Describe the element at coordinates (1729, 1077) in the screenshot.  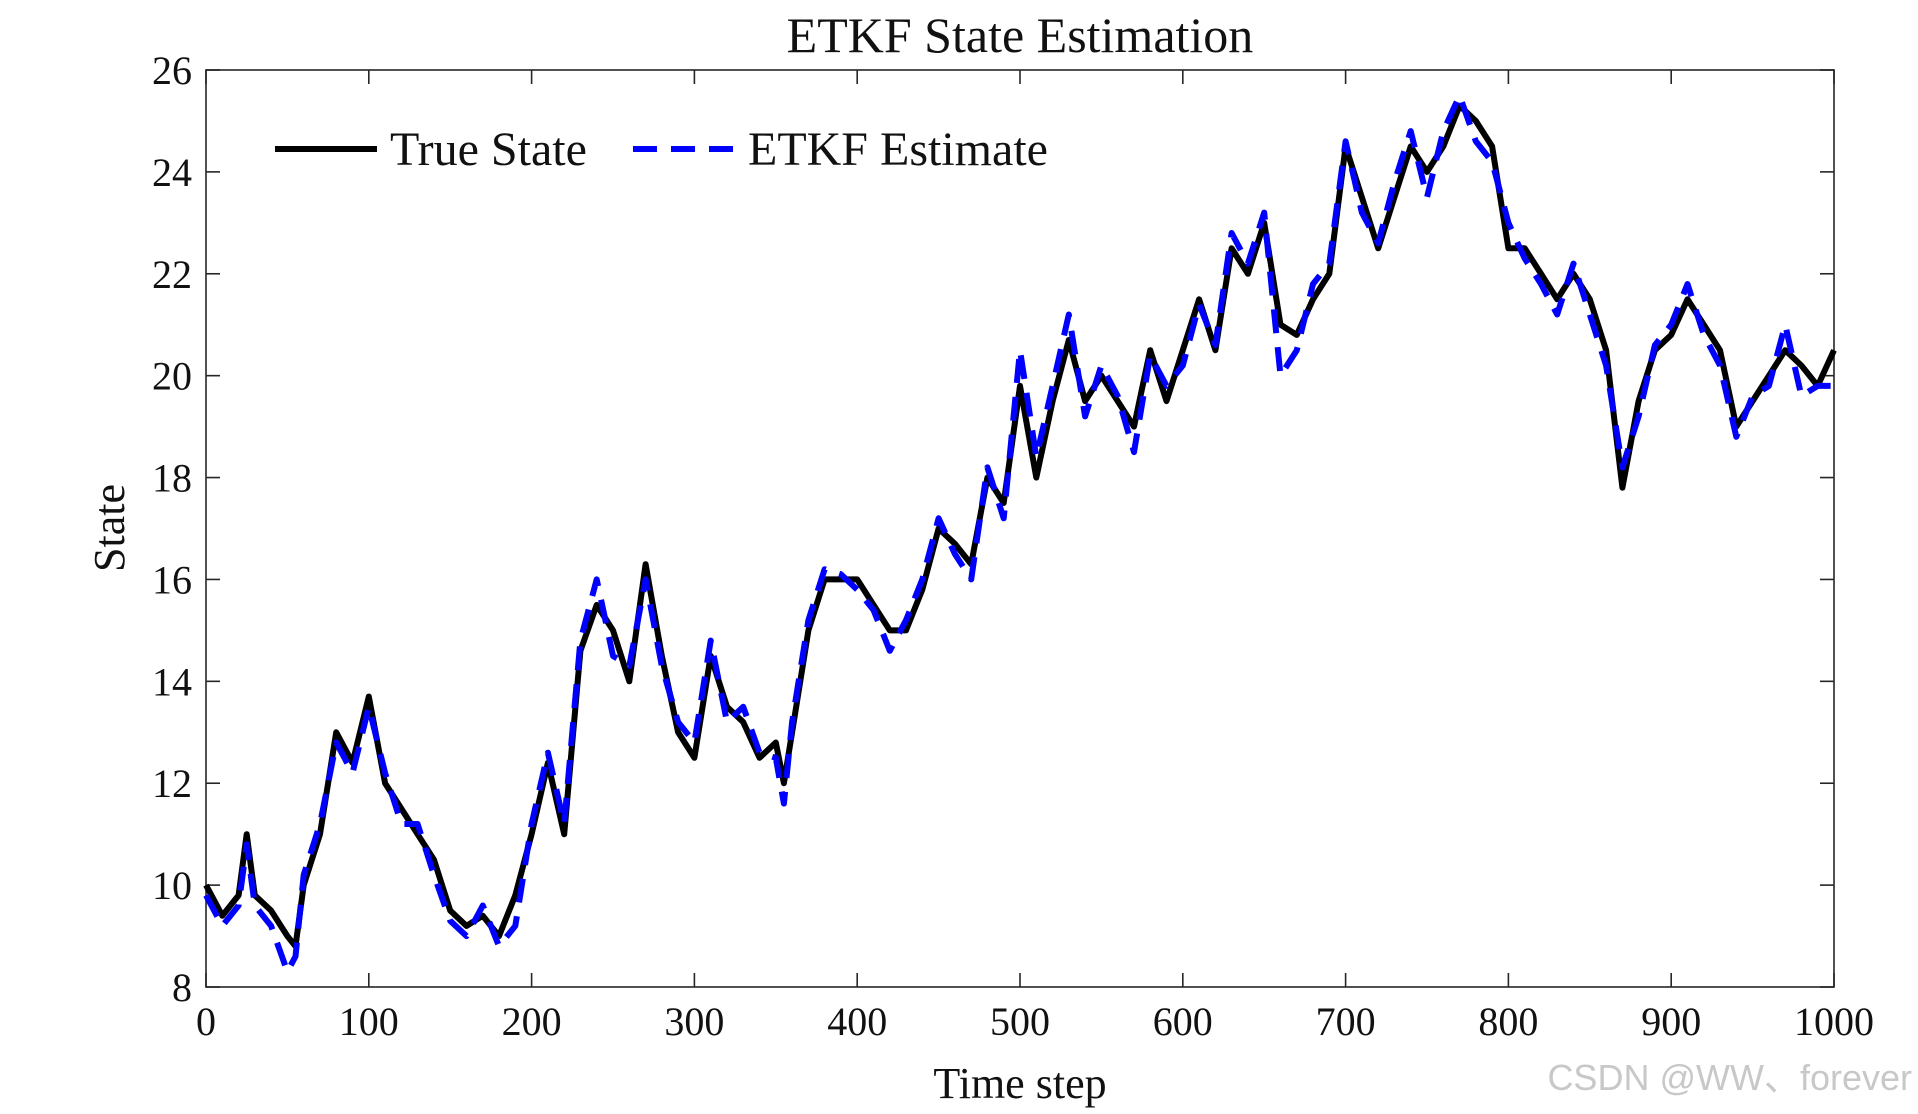
I see `watermark: CSDN @WW、forever` at that location.